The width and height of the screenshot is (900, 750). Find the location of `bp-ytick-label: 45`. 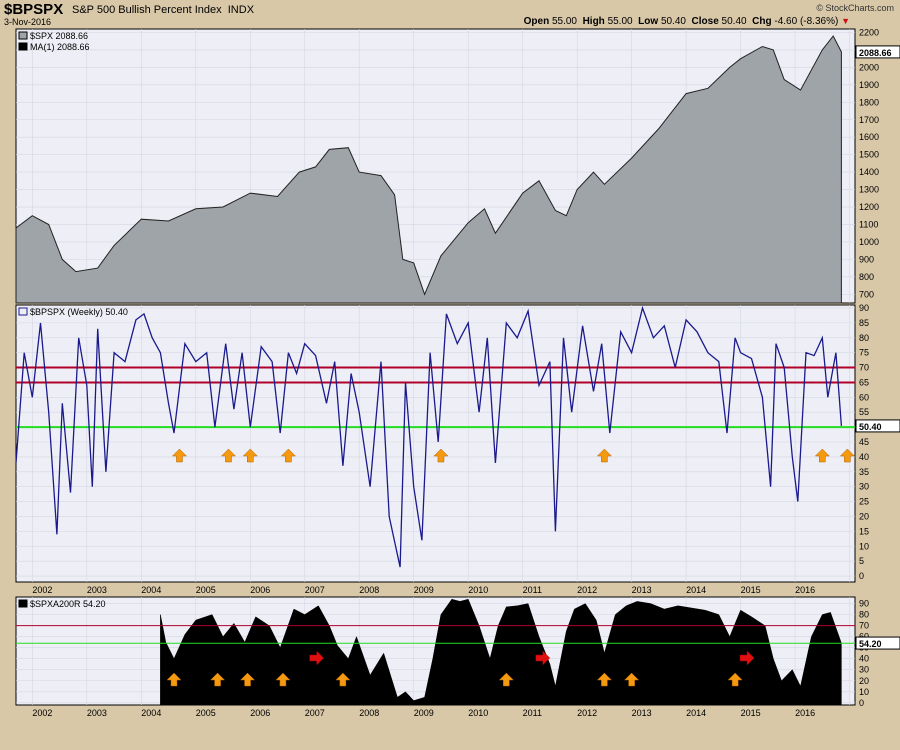

bp-ytick-label: 45 is located at coordinates (864, 442).